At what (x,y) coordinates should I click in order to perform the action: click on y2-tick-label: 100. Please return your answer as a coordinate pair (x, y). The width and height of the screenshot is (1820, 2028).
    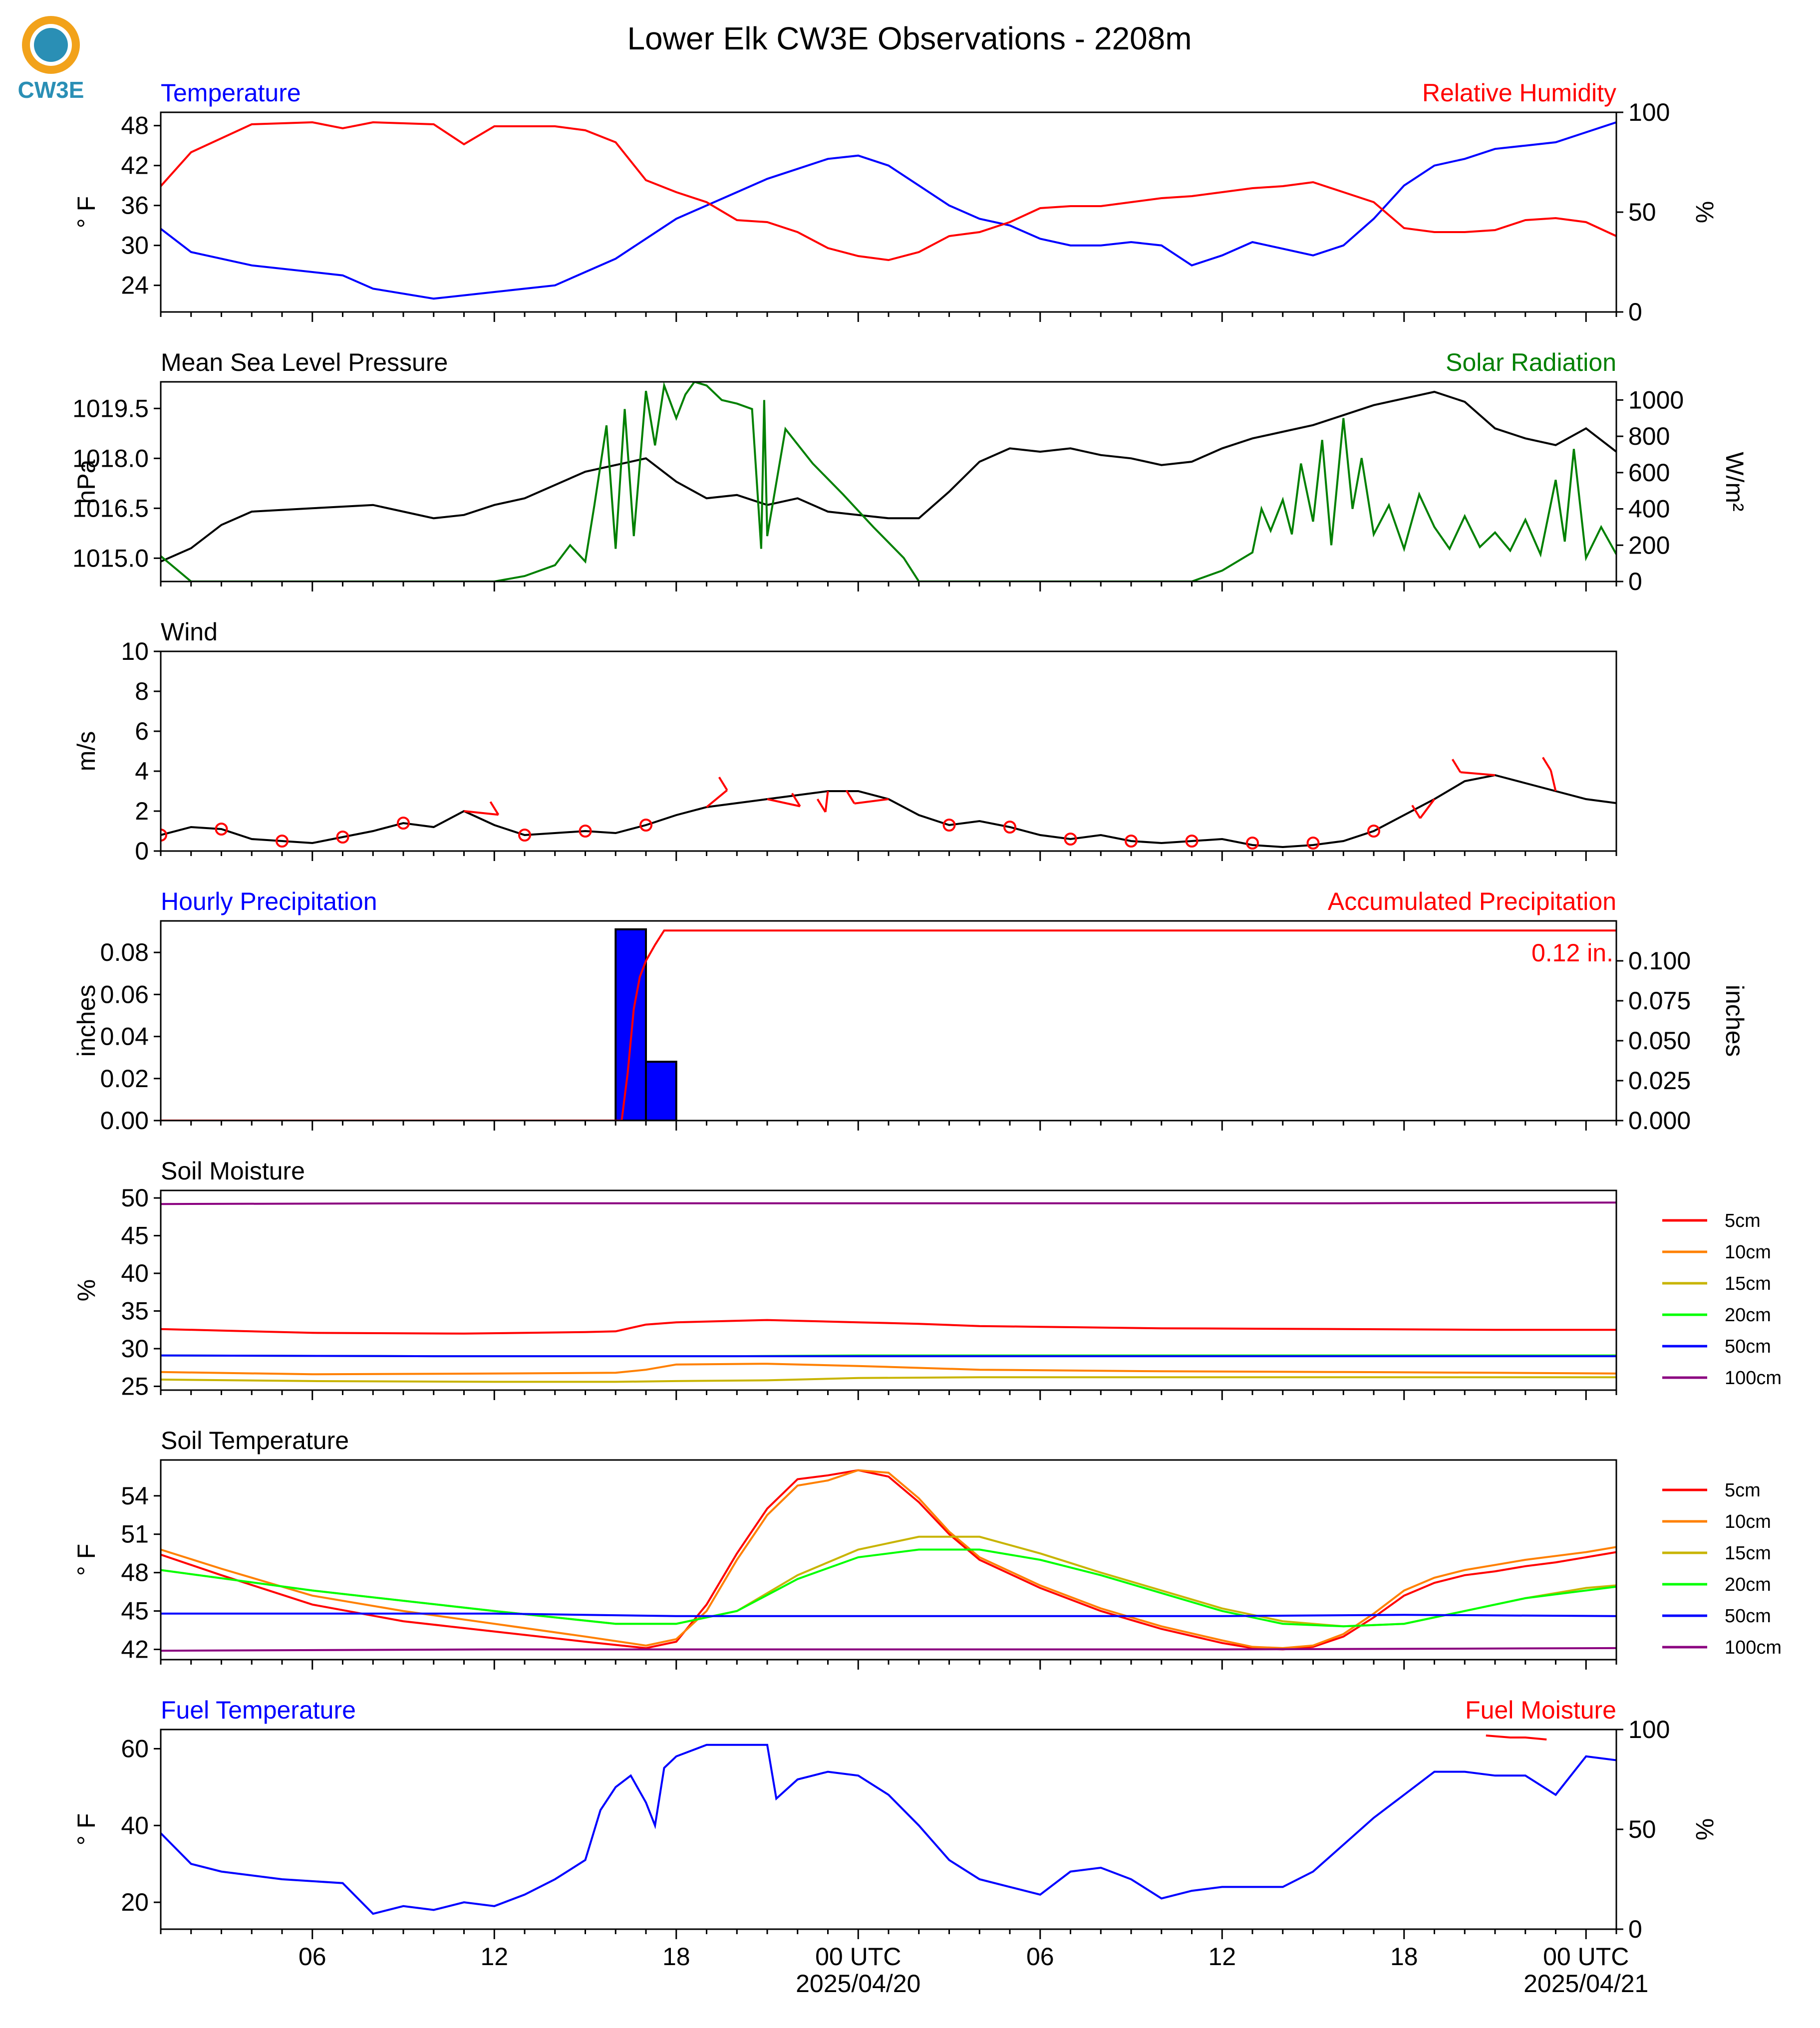
    Looking at the image, I should click on (1649, 112).